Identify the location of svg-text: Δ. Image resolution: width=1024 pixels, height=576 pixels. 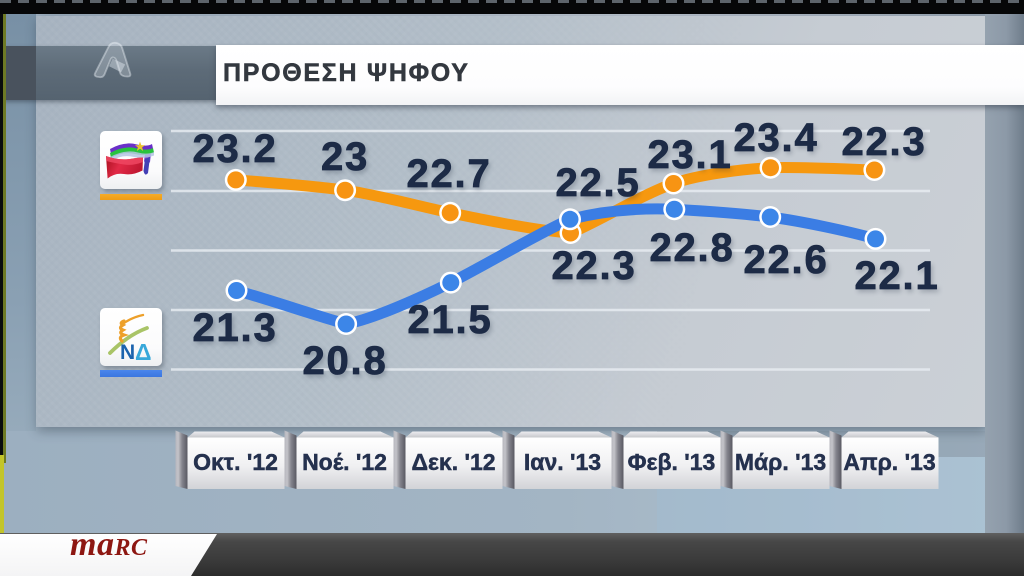
(143, 352).